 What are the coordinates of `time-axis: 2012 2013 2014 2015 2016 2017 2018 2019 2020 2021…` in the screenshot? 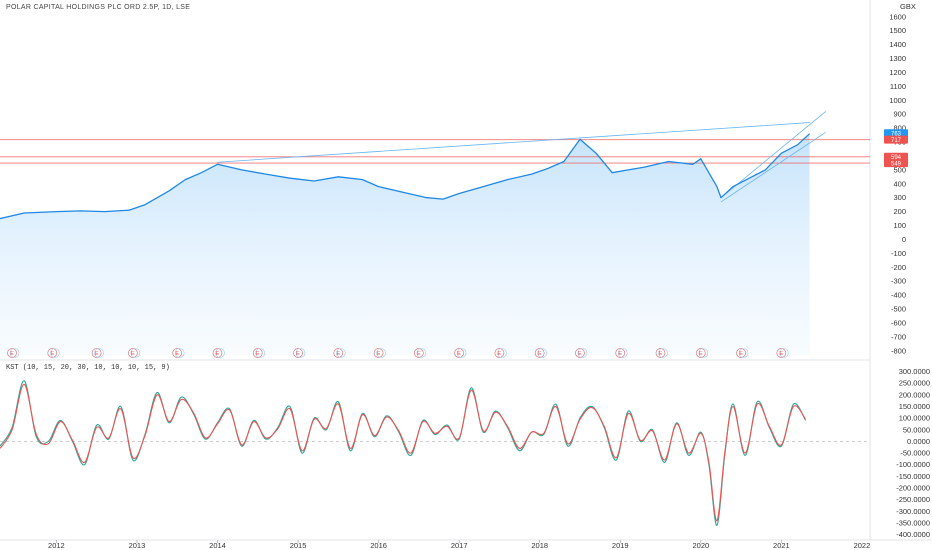 It's located at (459, 545).